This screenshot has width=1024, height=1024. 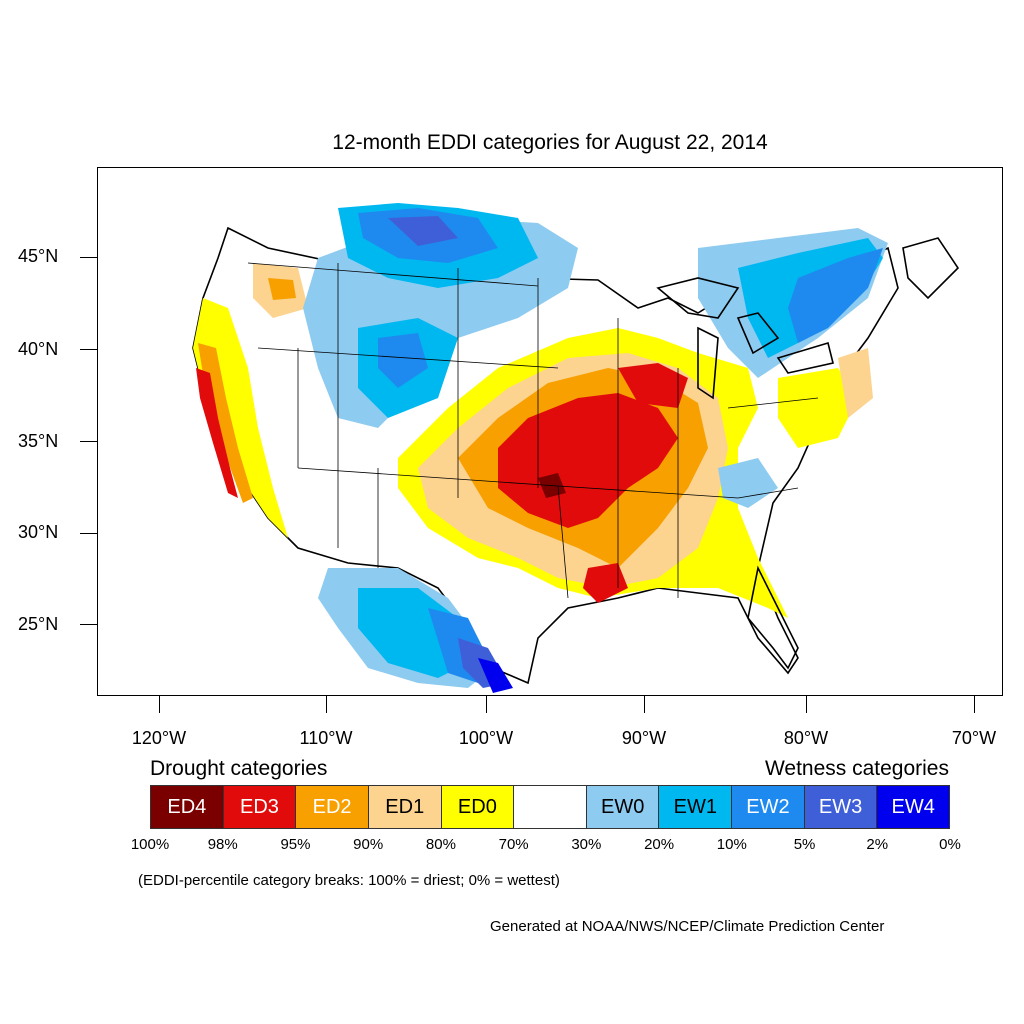 What do you see at coordinates (368, 844) in the screenshot?
I see `legend-break-label: 90%` at bounding box center [368, 844].